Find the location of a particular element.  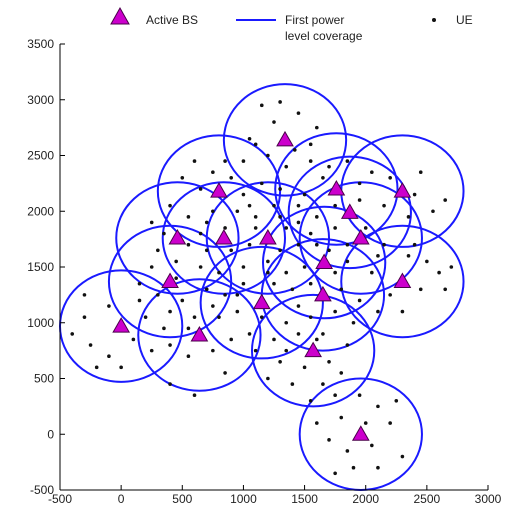

x-tick-label-7: 3000 is located at coordinates (488, 499).